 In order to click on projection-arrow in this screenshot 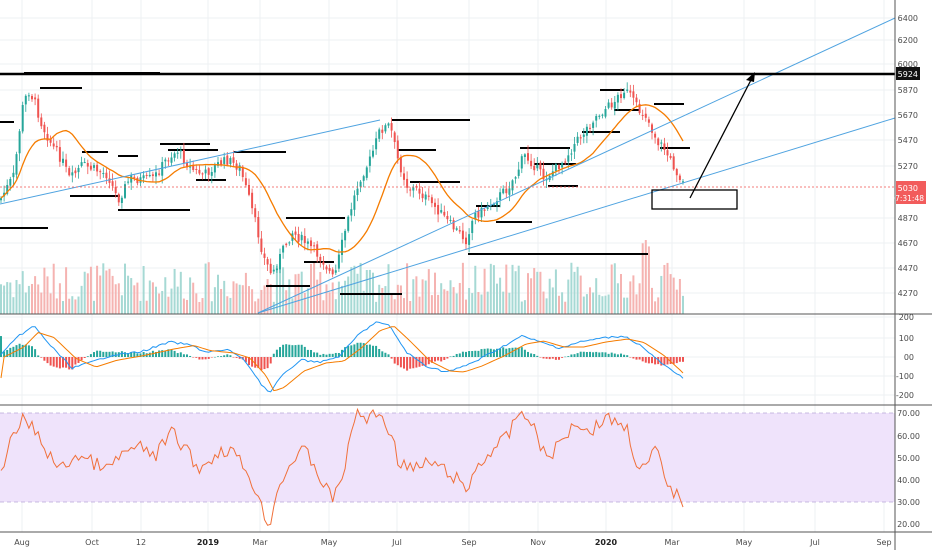, I will do `click(721, 138)`.